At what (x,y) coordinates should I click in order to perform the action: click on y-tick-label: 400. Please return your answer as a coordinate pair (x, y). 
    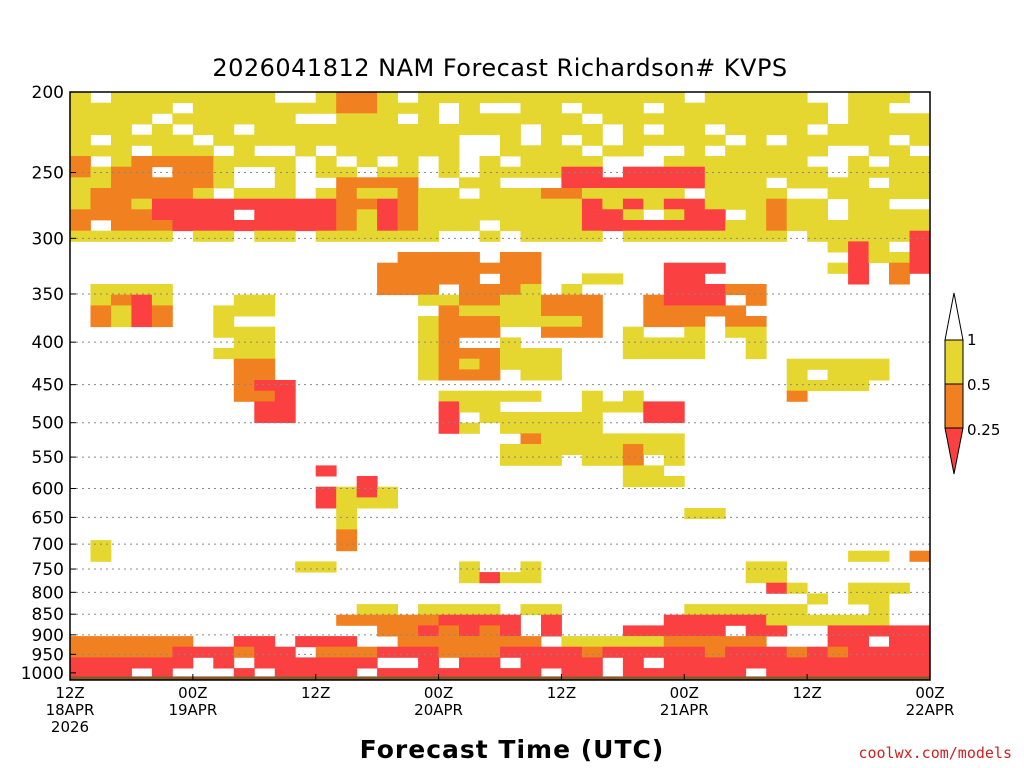
    Looking at the image, I should click on (48, 343).